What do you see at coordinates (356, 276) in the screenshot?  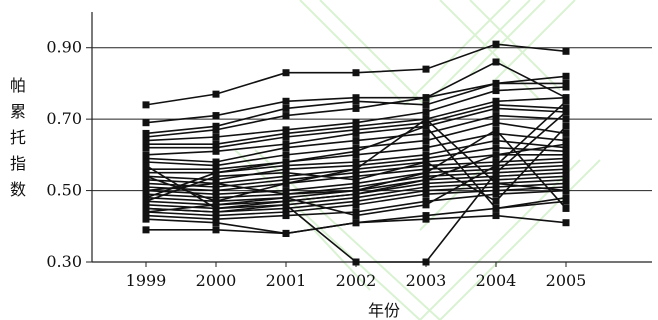 I see `x-tick-labels: 1999 2000 2001 2002 2003 2004 2005` at bounding box center [356, 276].